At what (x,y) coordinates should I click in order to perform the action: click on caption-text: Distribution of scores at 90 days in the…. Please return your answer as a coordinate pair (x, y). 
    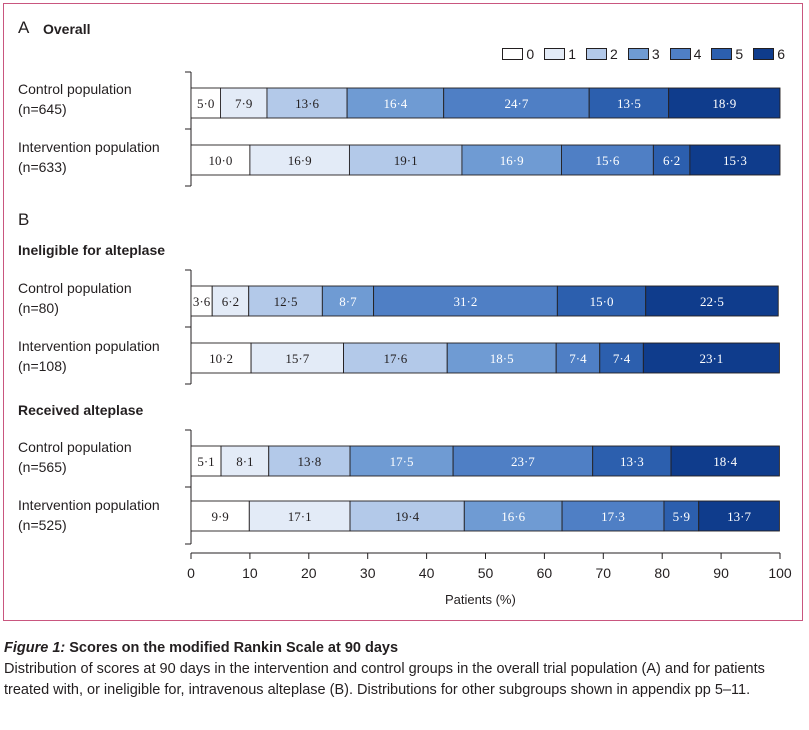
    Looking at the image, I should click on (384, 679).